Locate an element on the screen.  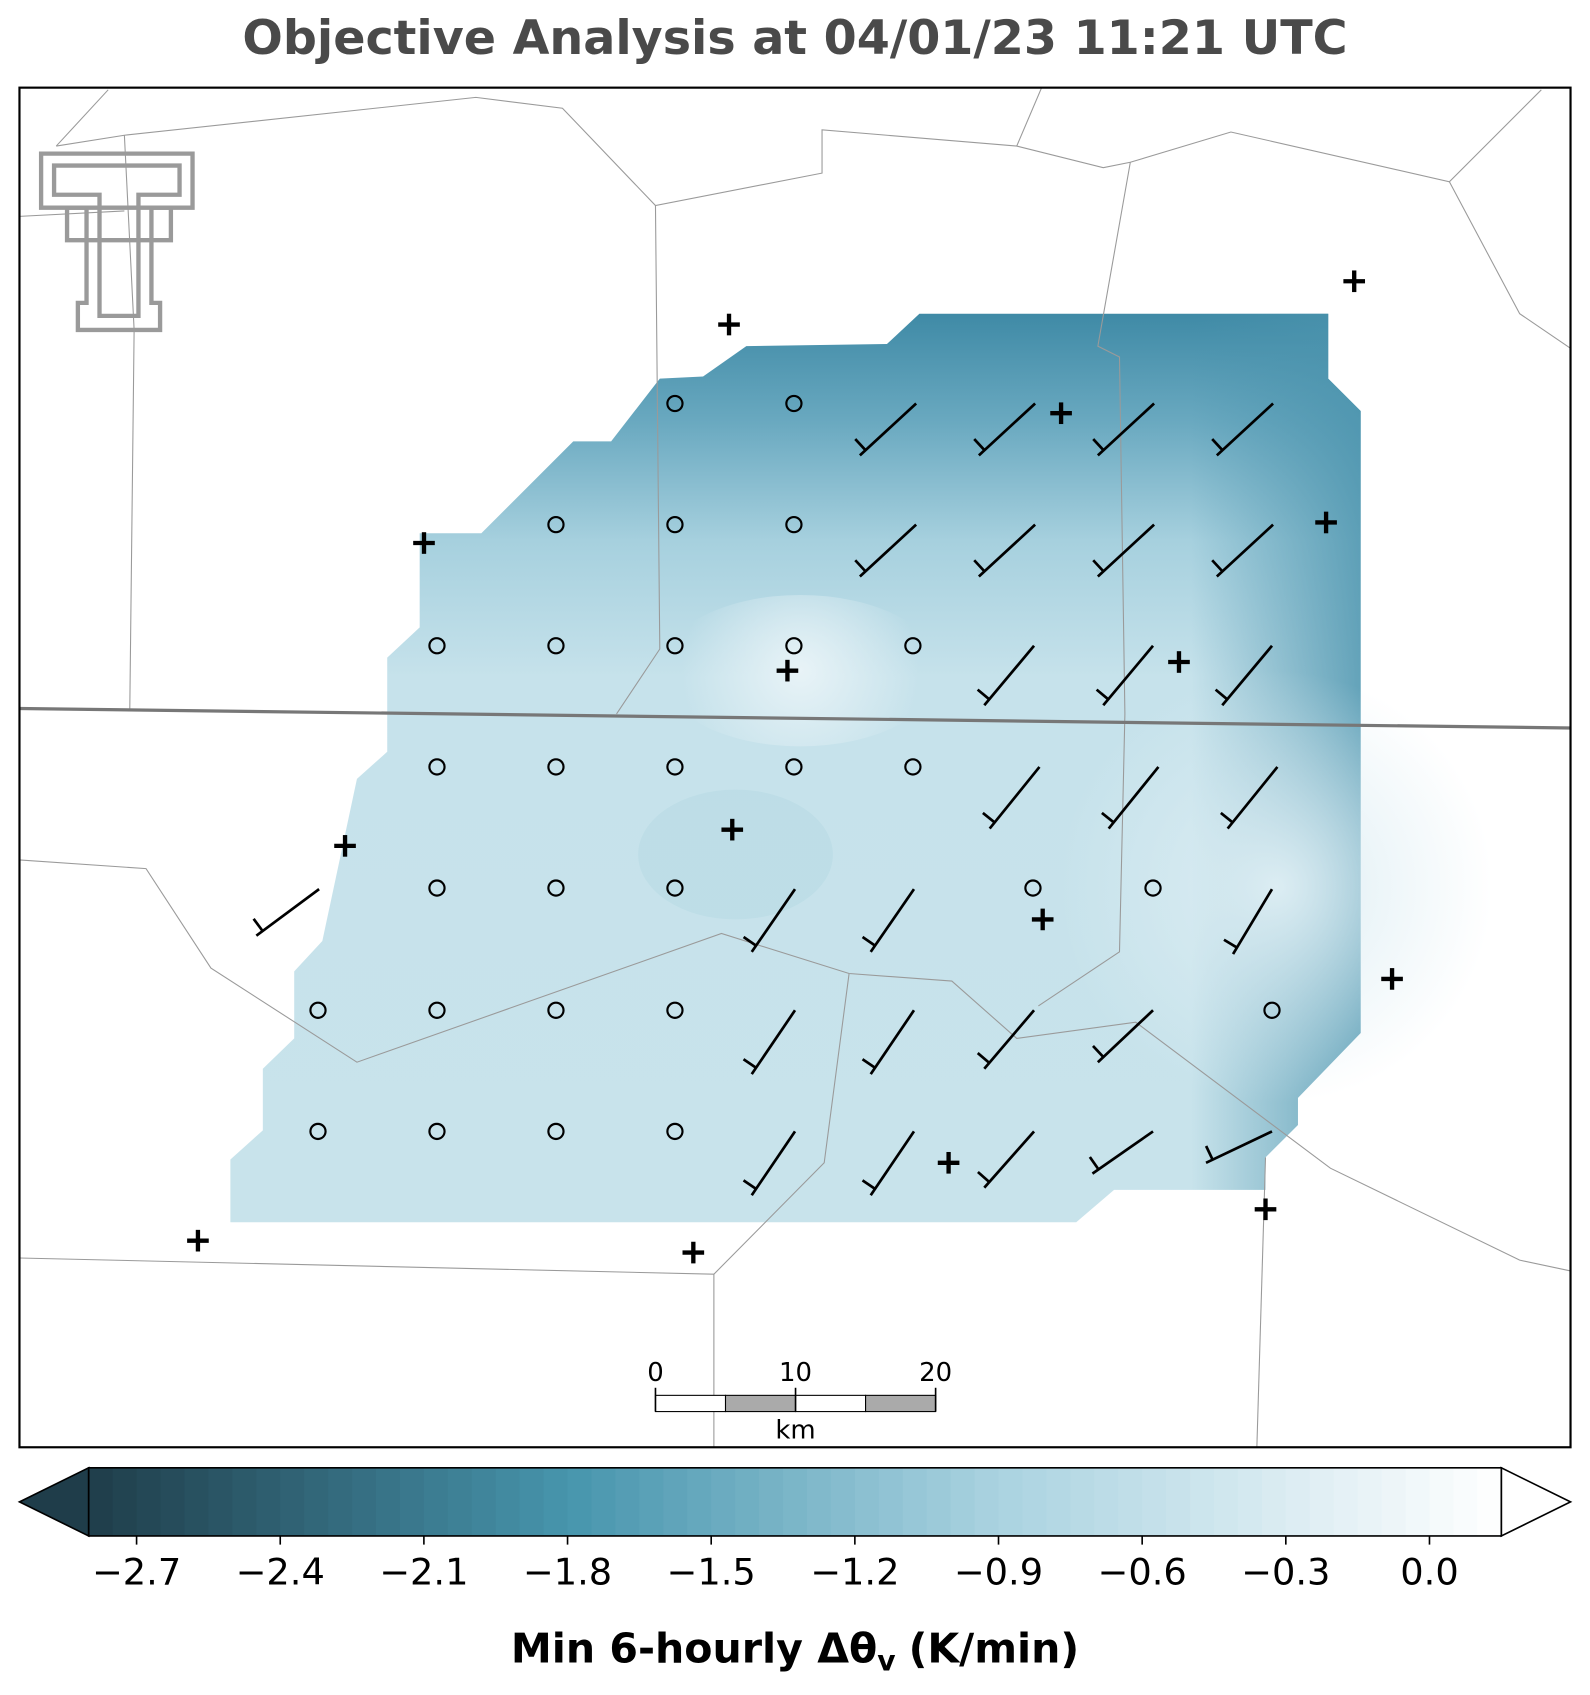
colorbar-tick-label: −2.1 is located at coordinates (423, 1571).